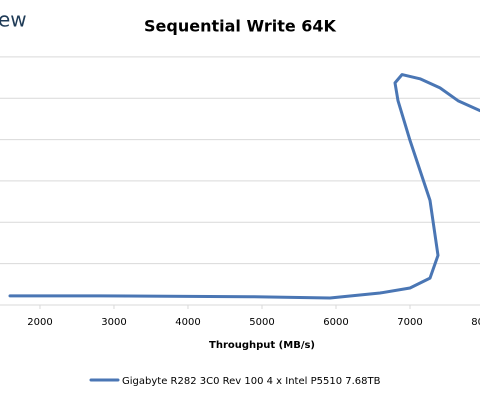  What do you see at coordinates (475, 322) in the screenshot?
I see `x-tick-label: 8000` at bounding box center [475, 322].